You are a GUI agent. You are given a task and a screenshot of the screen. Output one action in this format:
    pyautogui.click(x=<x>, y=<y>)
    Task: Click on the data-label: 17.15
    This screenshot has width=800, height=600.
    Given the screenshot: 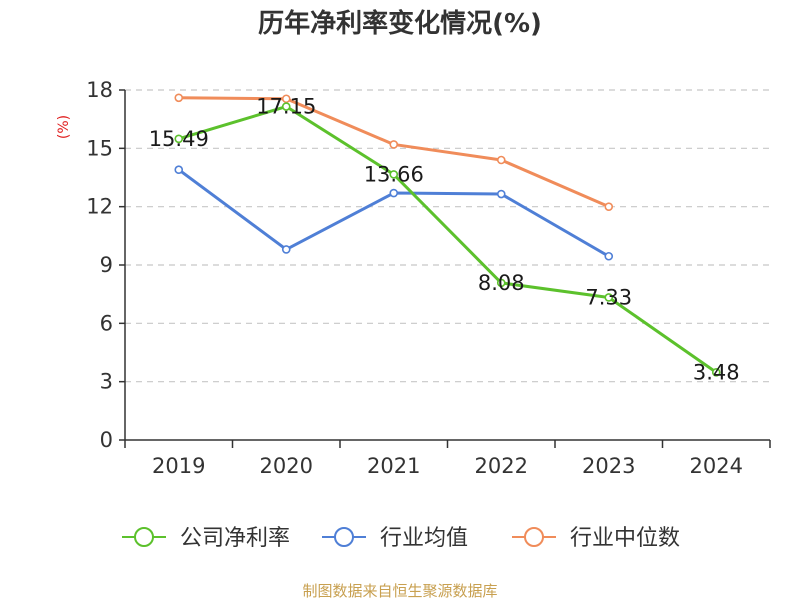 What is the action you would take?
    pyautogui.click(x=286, y=107)
    